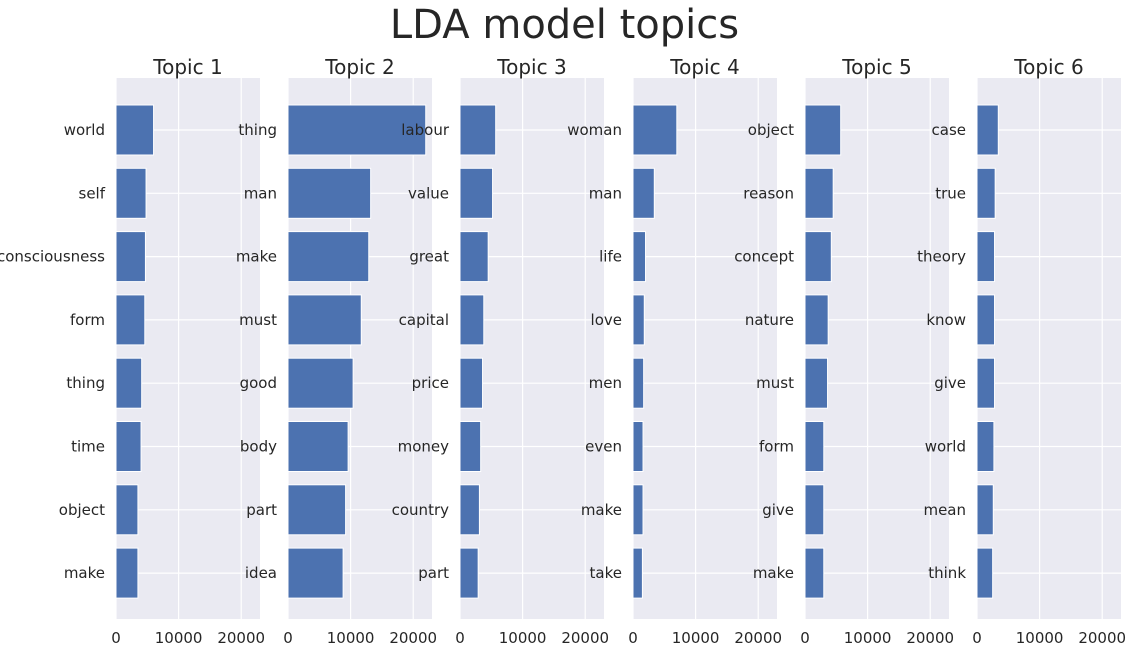 The width and height of the screenshot is (1129, 653). Describe the element at coordinates (318, 446) in the screenshot. I see `bar-body` at that location.